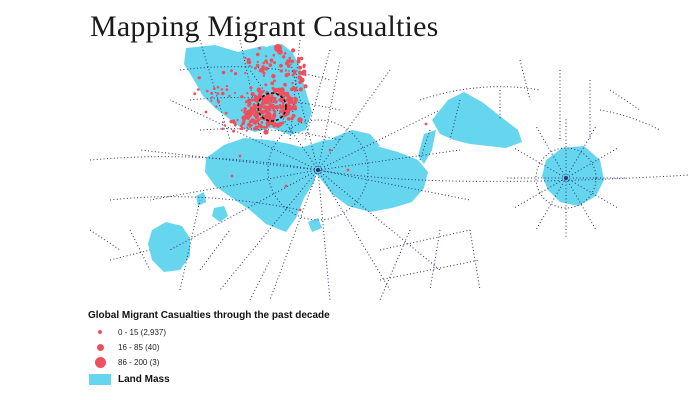  What do you see at coordinates (566, 178) in the screenshot?
I see `graticule-pole` at bounding box center [566, 178].